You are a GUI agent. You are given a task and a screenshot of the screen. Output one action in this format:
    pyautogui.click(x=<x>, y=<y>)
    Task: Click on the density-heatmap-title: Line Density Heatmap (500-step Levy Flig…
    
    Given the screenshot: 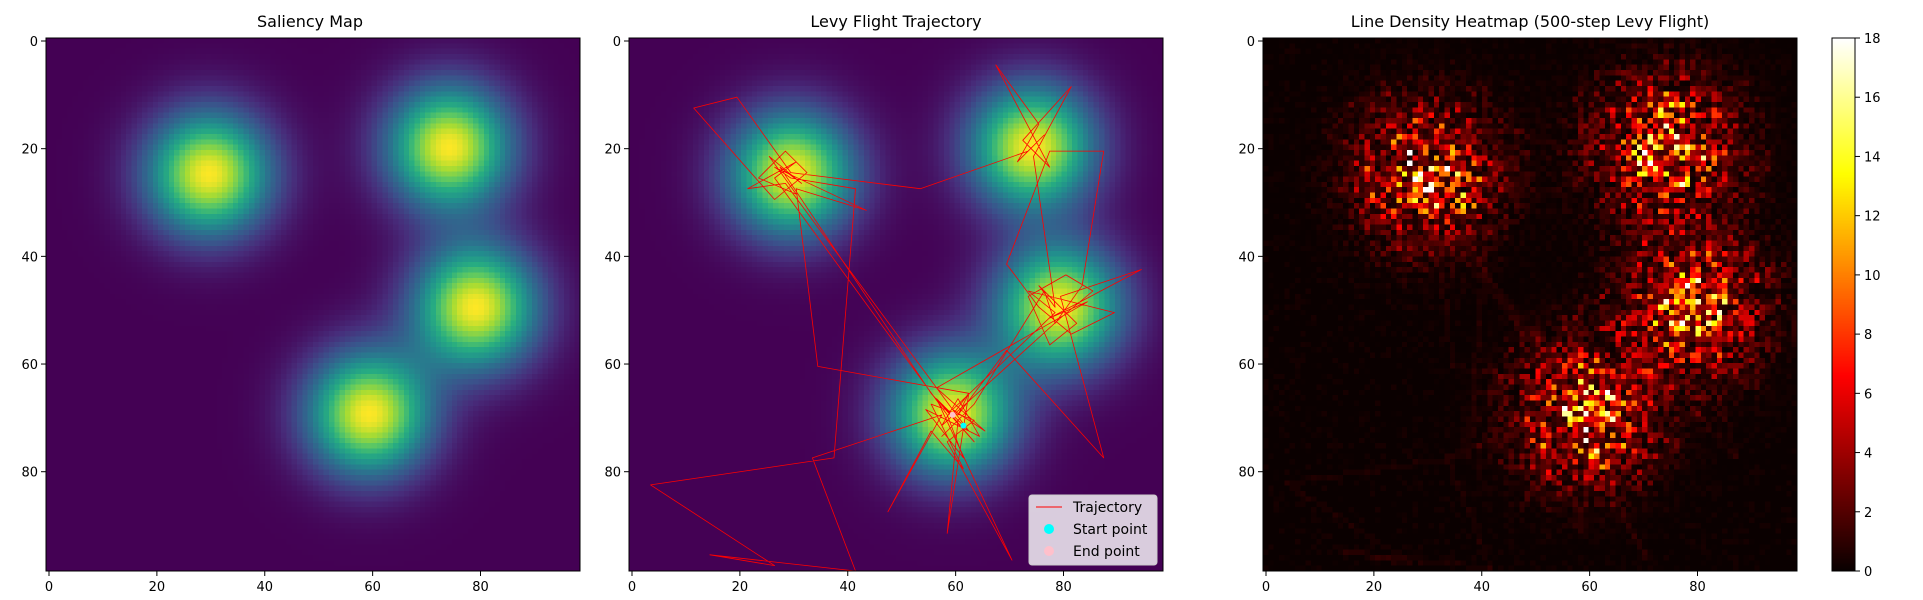 What is the action you would take?
    pyautogui.click(x=1530, y=21)
    